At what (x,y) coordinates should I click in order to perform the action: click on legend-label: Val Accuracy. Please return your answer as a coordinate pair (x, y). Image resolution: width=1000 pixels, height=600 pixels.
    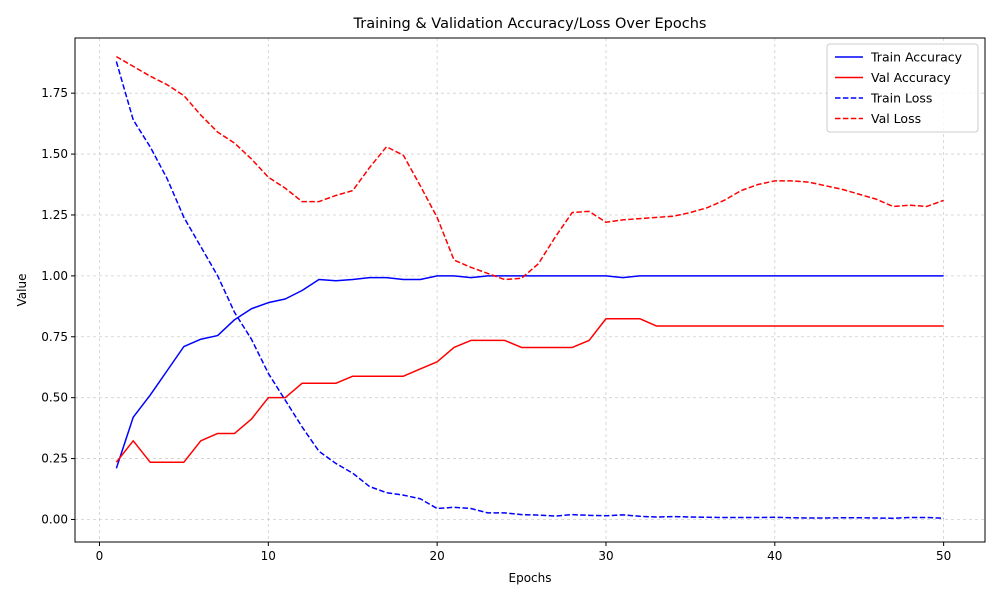
    Looking at the image, I should click on (911, 77).